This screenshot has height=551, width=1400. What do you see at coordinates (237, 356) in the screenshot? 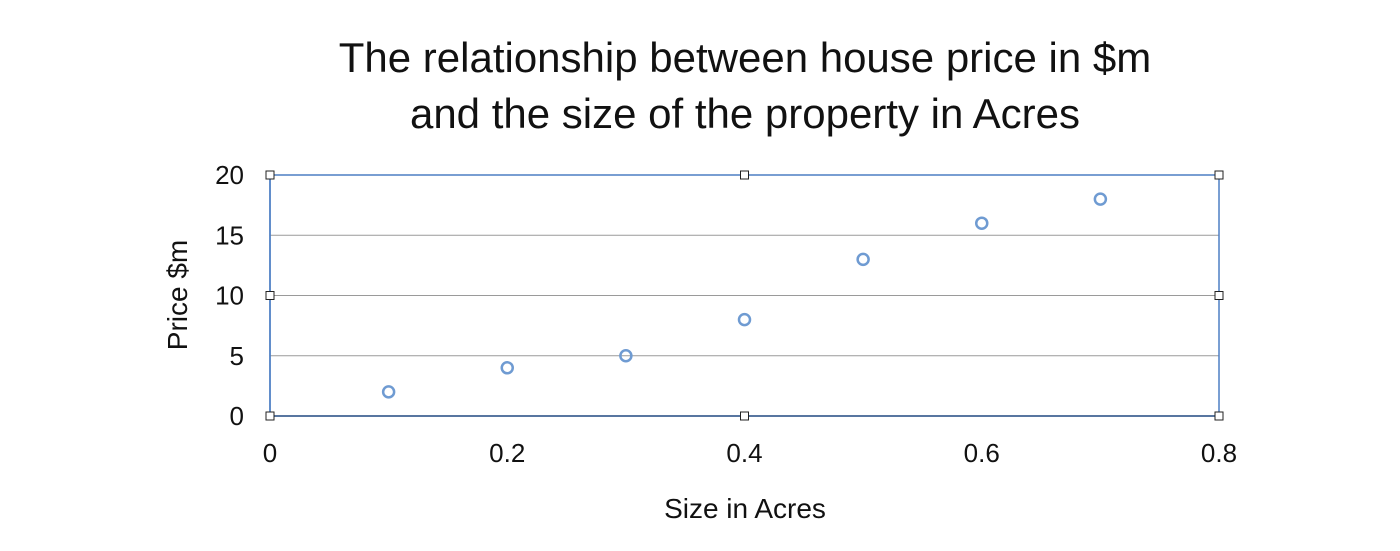
I see `y-tick-label: 5` at bounding box center [237, 356].